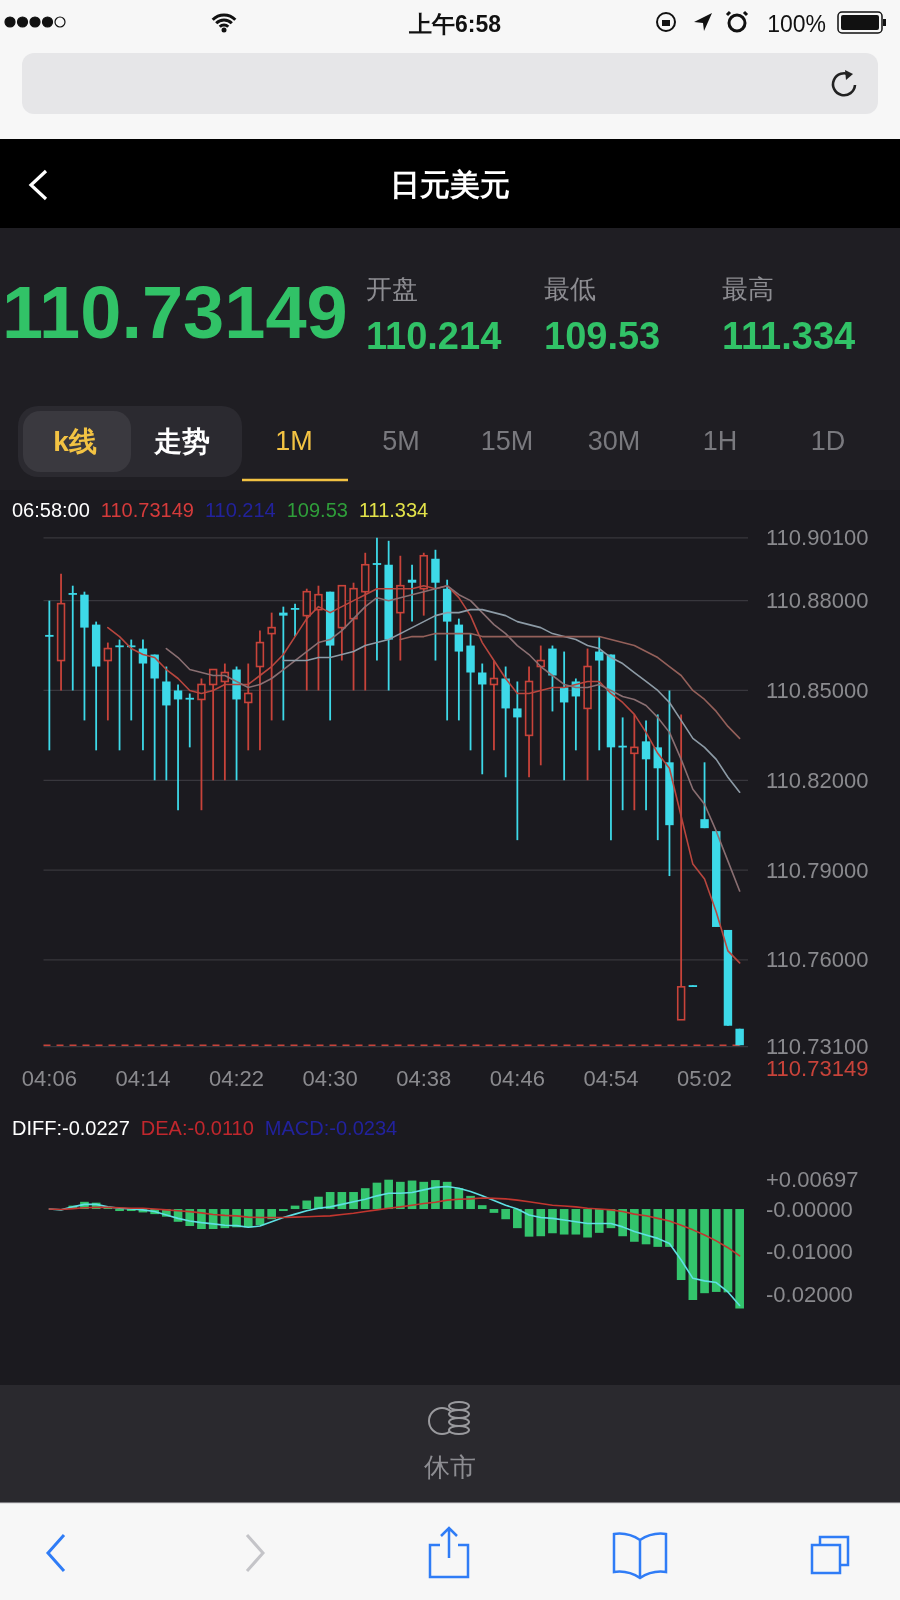 This screenshot has height=1600, width=900. I want to click on y-tick-label: +0.00697, so click(812, 1179).